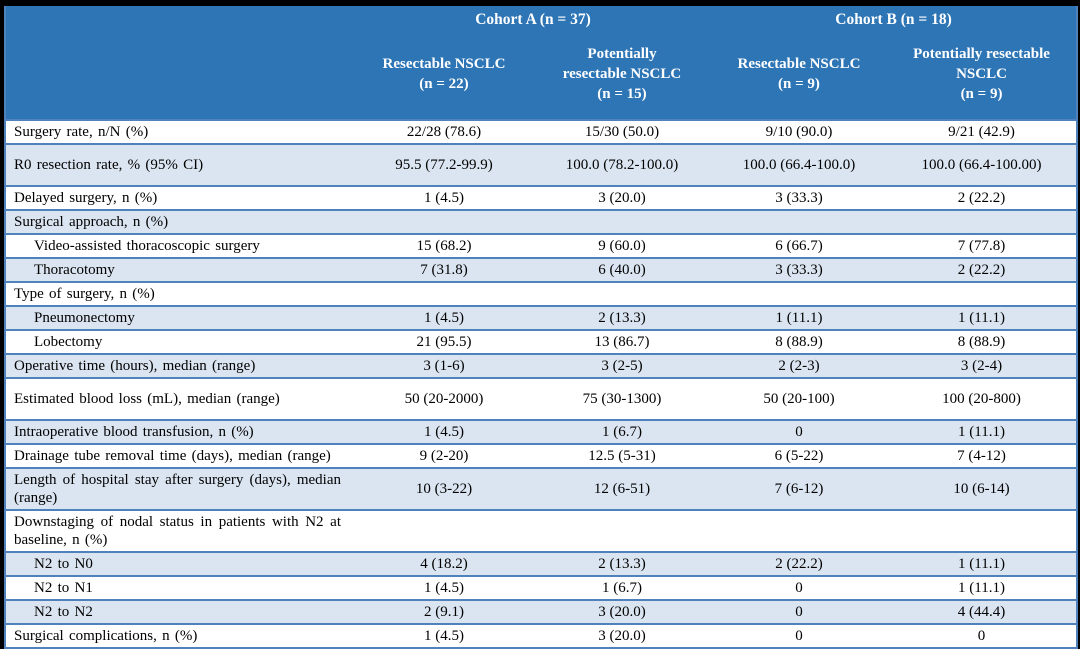  Describe the element at coordinates (444, 612) in the screenshot. I see `cell-value: 2 (9.1)` at that location.